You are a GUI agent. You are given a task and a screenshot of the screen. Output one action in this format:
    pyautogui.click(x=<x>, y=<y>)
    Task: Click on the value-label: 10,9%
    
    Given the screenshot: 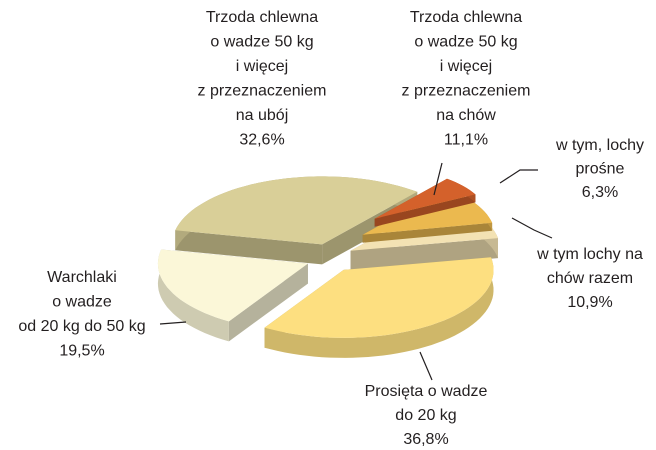 What is the action you would take?
    pyautogui.click(x=589, y=302)
    